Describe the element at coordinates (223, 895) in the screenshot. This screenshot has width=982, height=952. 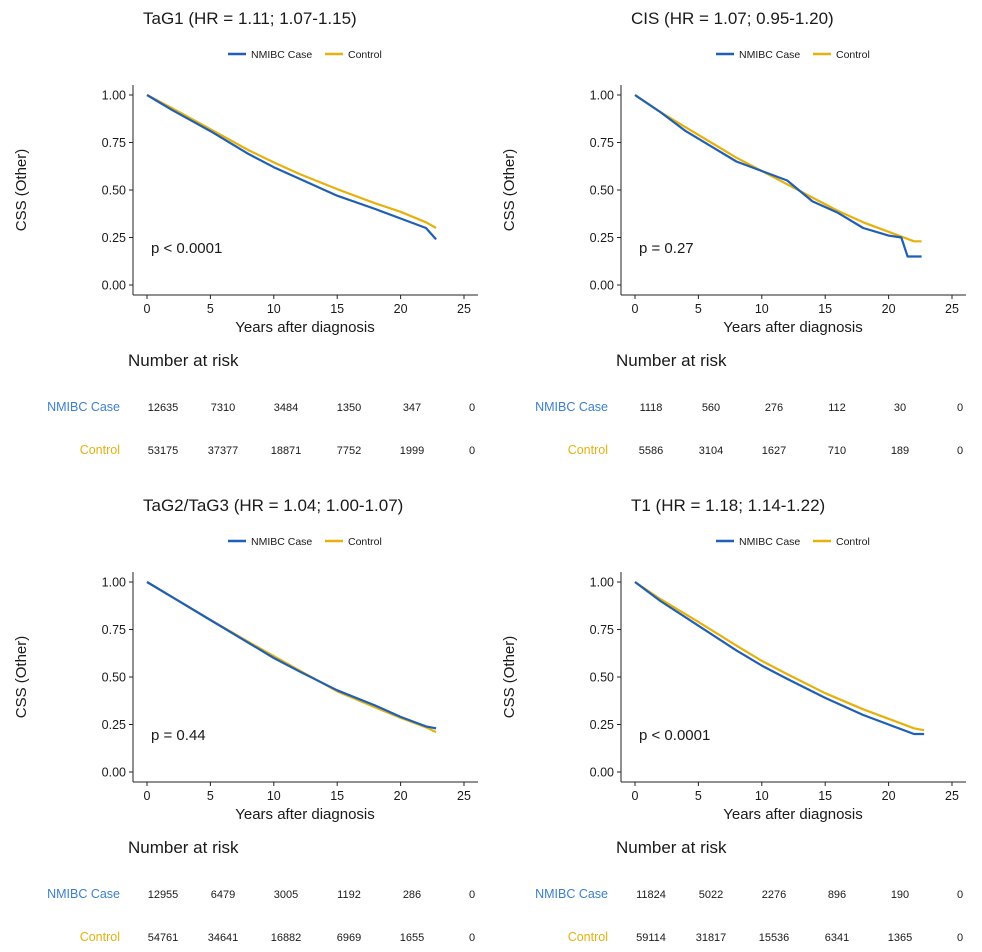
I see `risk-cell: 6479` at that location.